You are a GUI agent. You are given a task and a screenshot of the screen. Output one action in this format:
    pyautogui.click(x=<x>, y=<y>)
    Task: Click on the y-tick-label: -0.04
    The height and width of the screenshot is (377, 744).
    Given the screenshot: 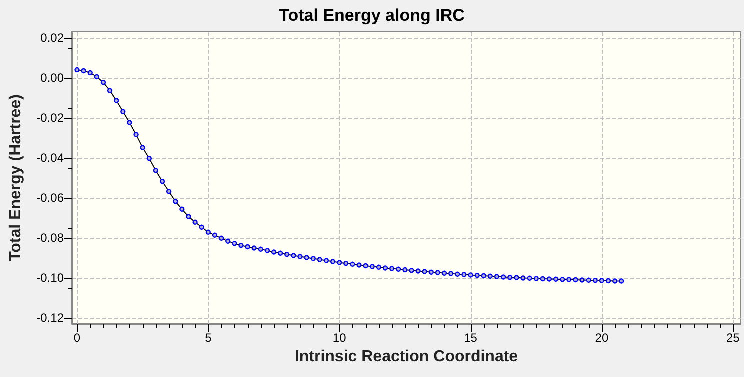 What is the action you would take?
    pyautogui.click(x=50, y=158)
    